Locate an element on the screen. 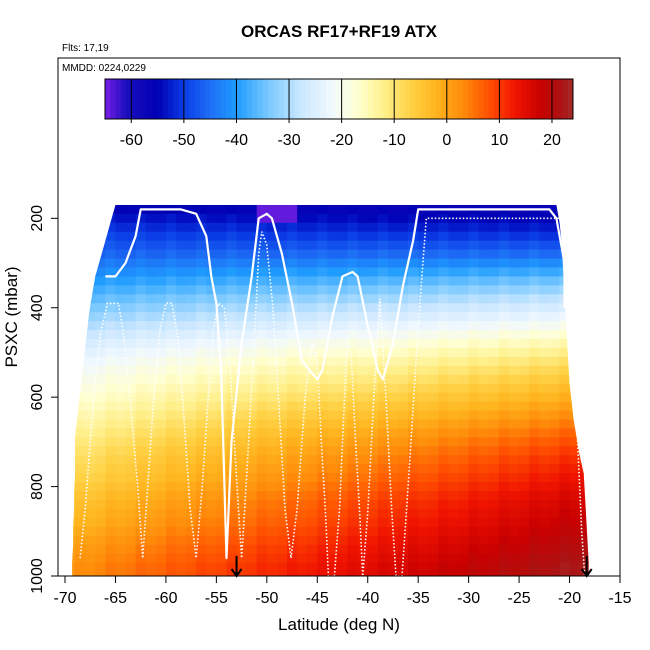 This screenshot has height=650, width=650. x-tick-label: -35 is located at coordinates (418, 598).